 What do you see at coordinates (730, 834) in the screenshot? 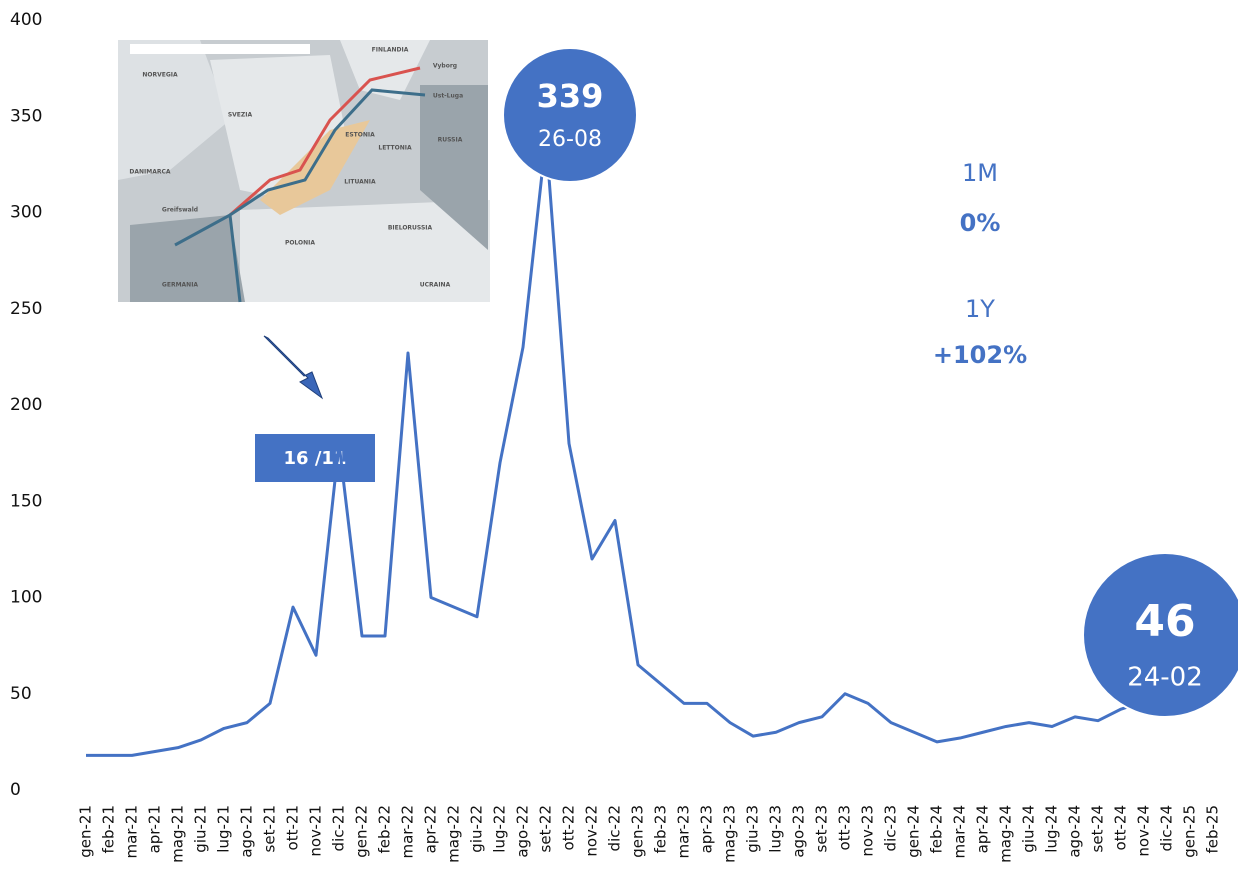
I see `x-tick-label: mag-23` at bounding box center [730, 834].